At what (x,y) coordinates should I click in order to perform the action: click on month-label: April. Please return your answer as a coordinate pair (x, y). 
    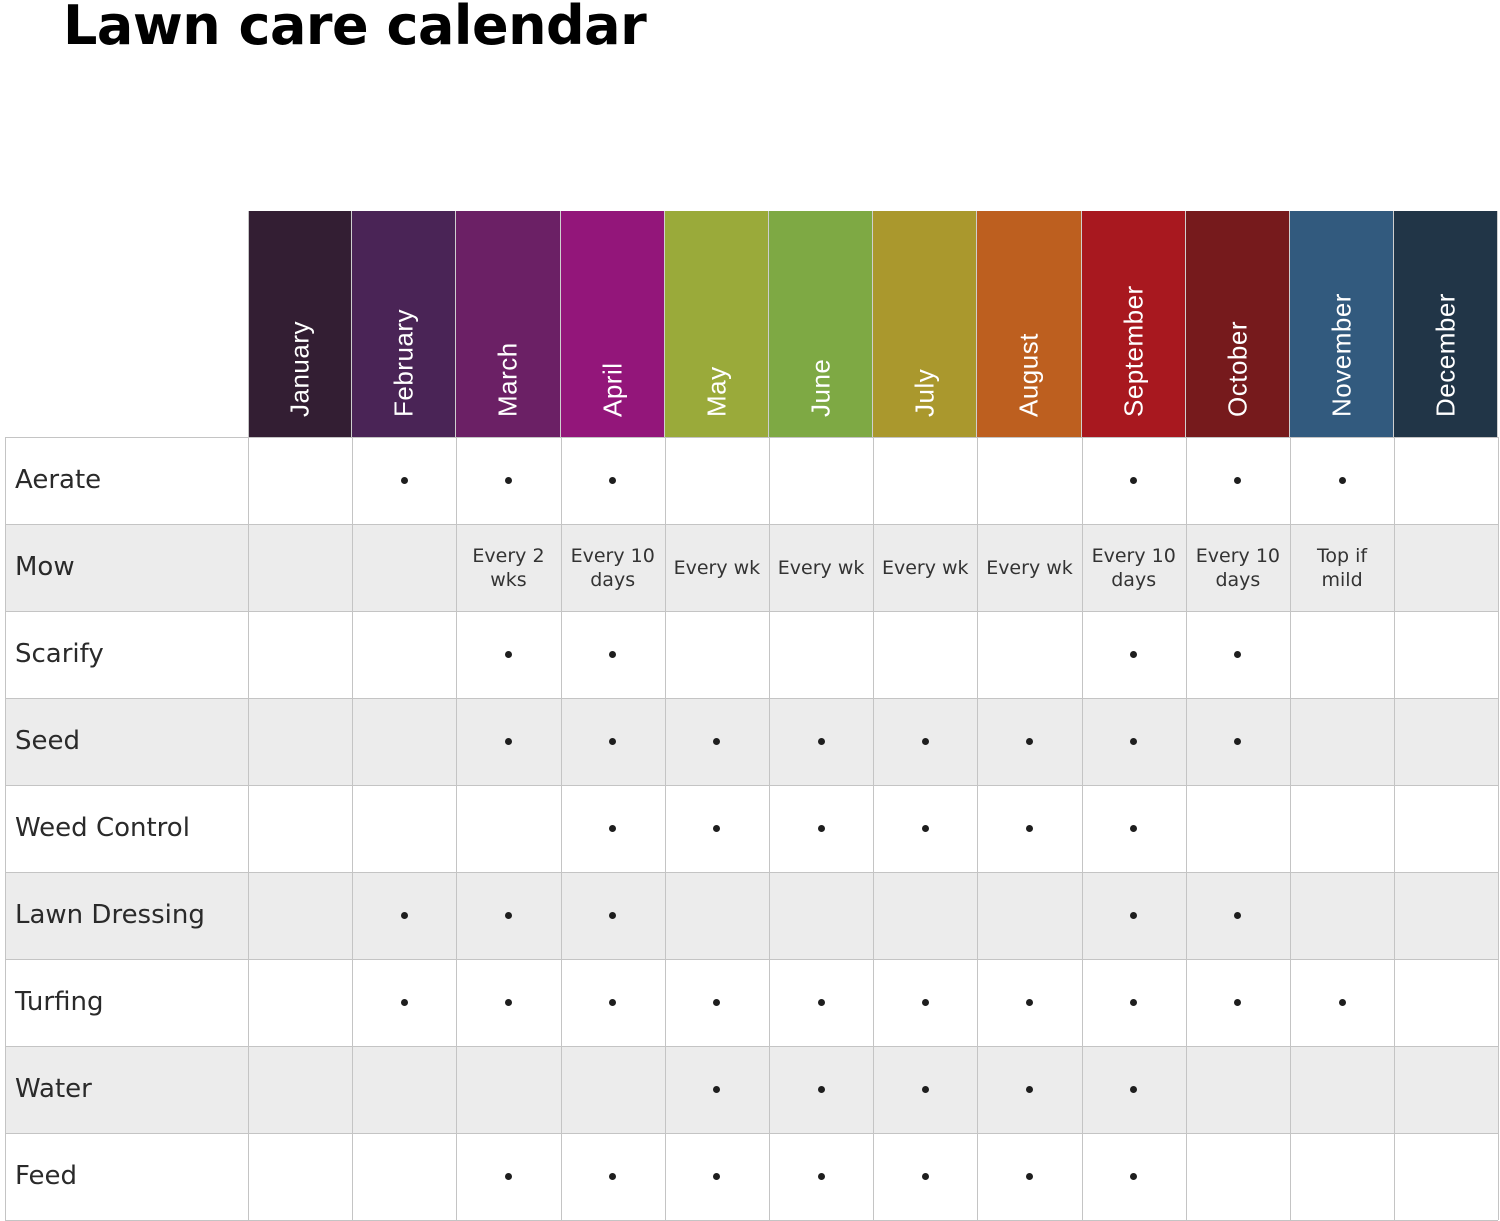
    Looking at the image, I should click on (612, 389).